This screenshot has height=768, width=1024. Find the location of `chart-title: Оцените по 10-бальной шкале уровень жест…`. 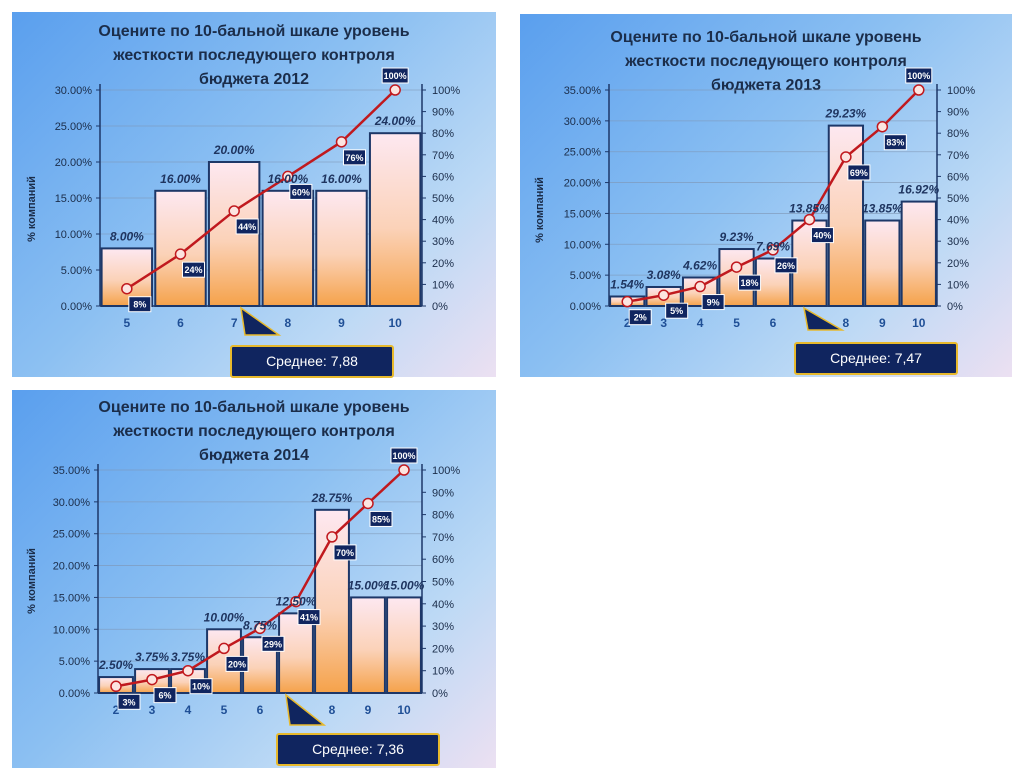

chart-title: Оцените по 10-бальной шкале уровень жест… is located at coordinates (766, 62).